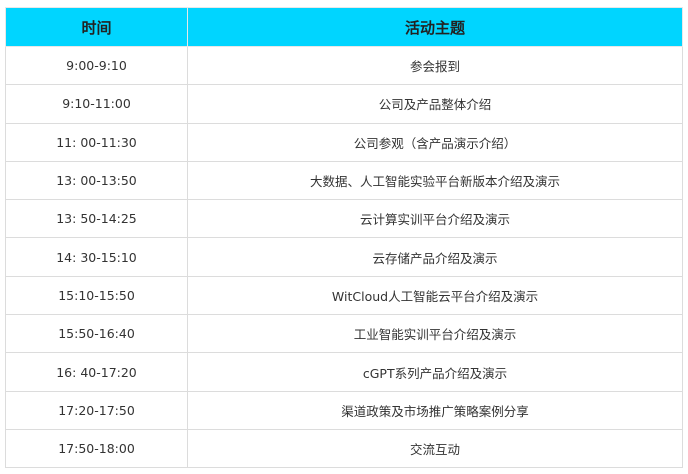 Image resolution: width=688 pixels, height=474 pixels. I want to click on table-row: 11: 00-11:30 公司参观（含产品演示介绍）, so click(344, 142).